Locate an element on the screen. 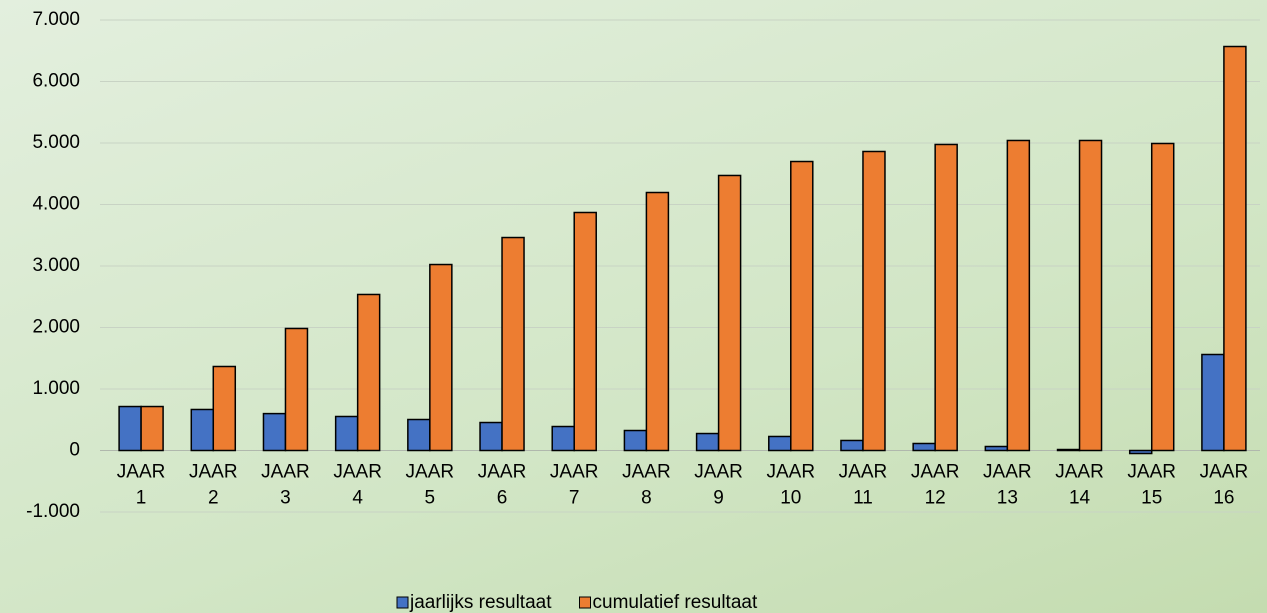 The height and width of the screenshot is (613, 1267). x-tick-line: 4 is located at coordinates (357, 498).